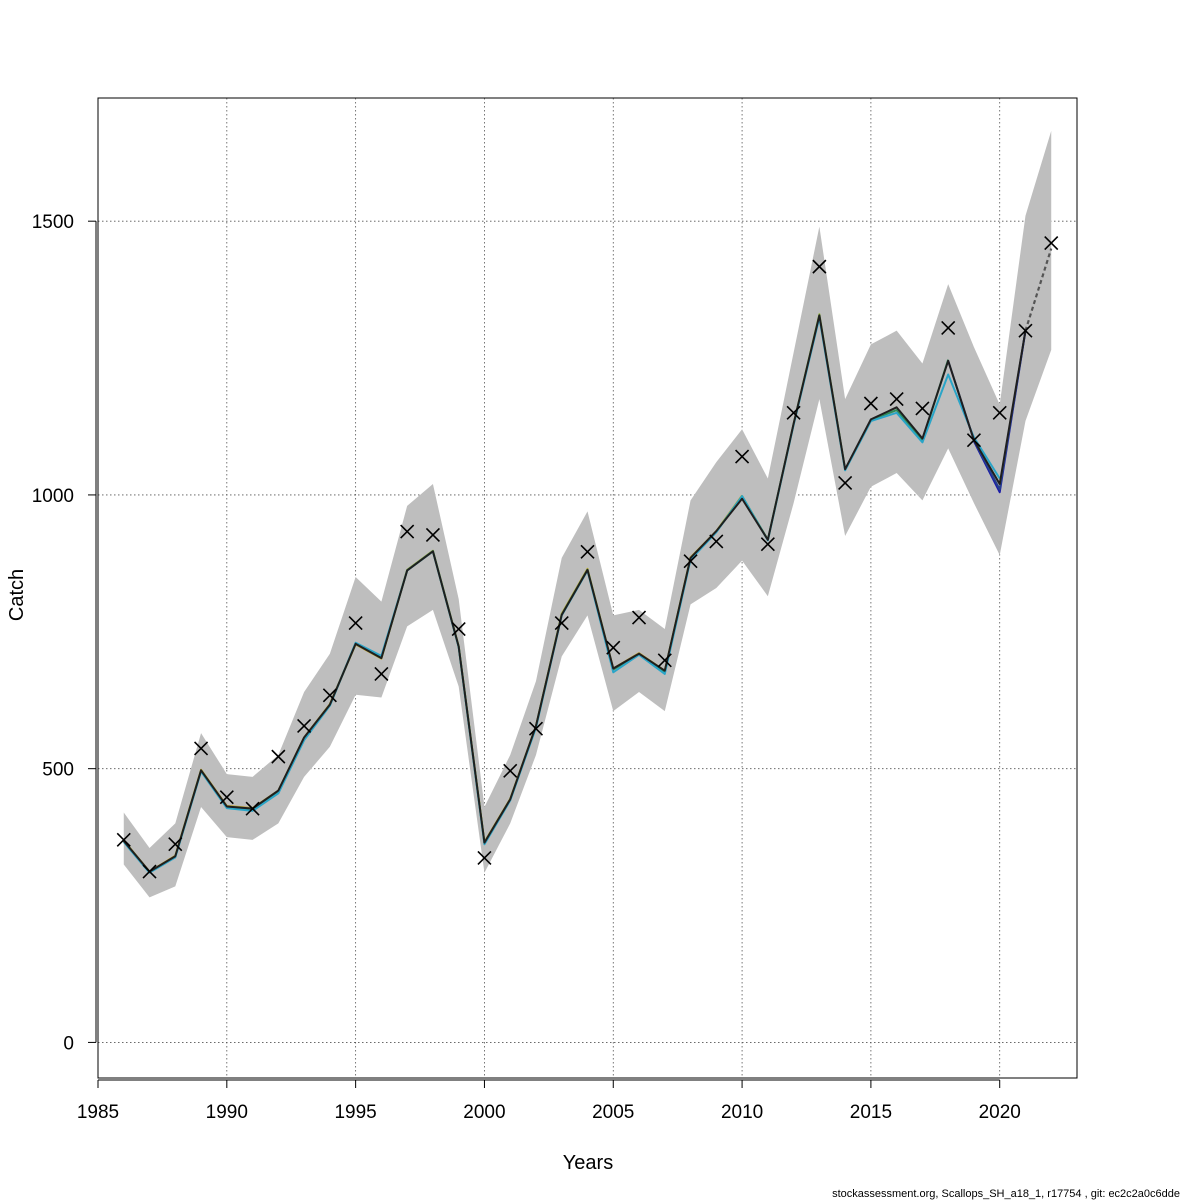 The width and height of the screenshot is (1200, 1200). I want to click on observed-point-2003, so click(561, 623).